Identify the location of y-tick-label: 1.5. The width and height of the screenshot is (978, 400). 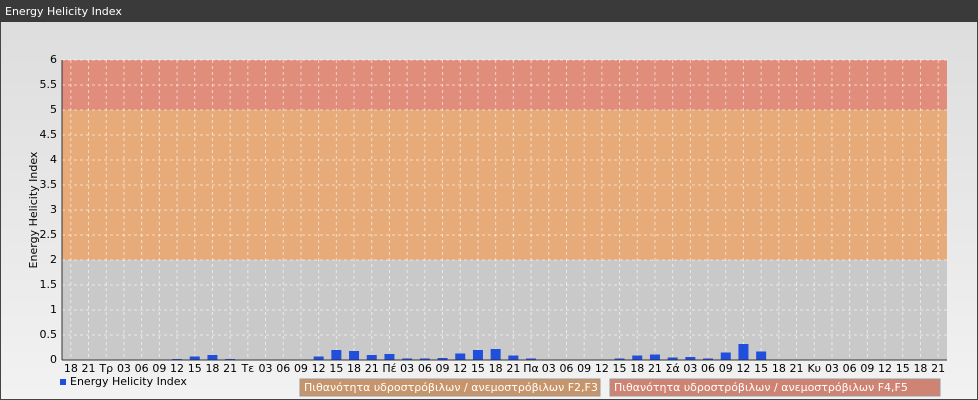
(49, 284).